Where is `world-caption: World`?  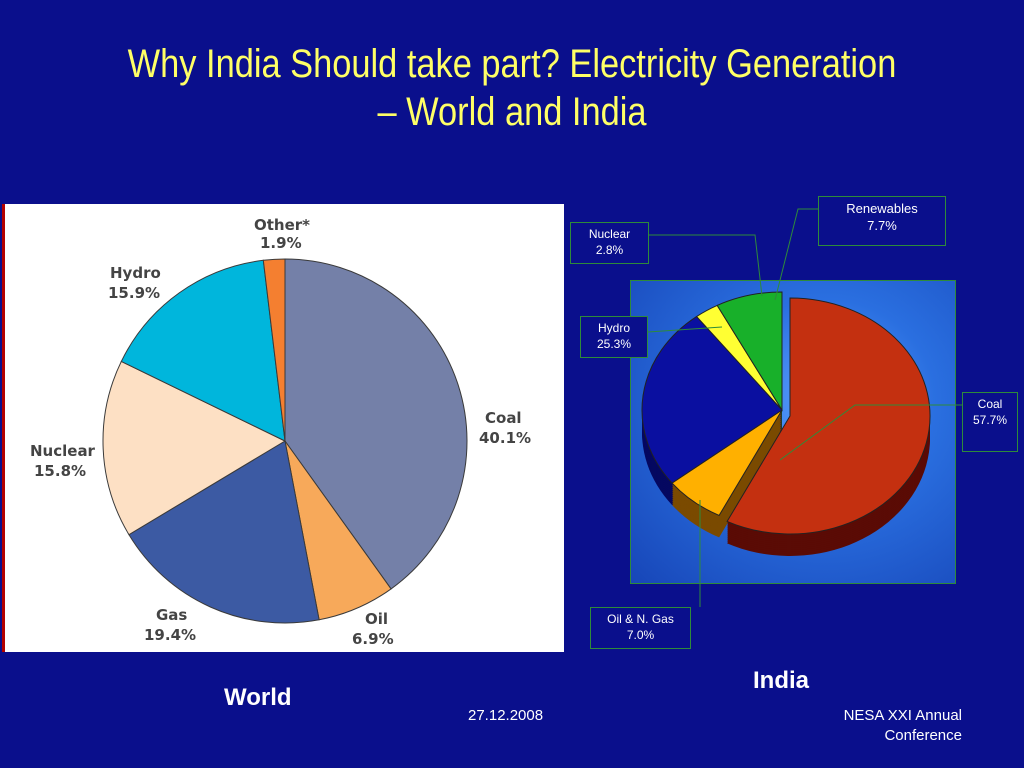
world-caption: World is located at coordinates (258, 697).